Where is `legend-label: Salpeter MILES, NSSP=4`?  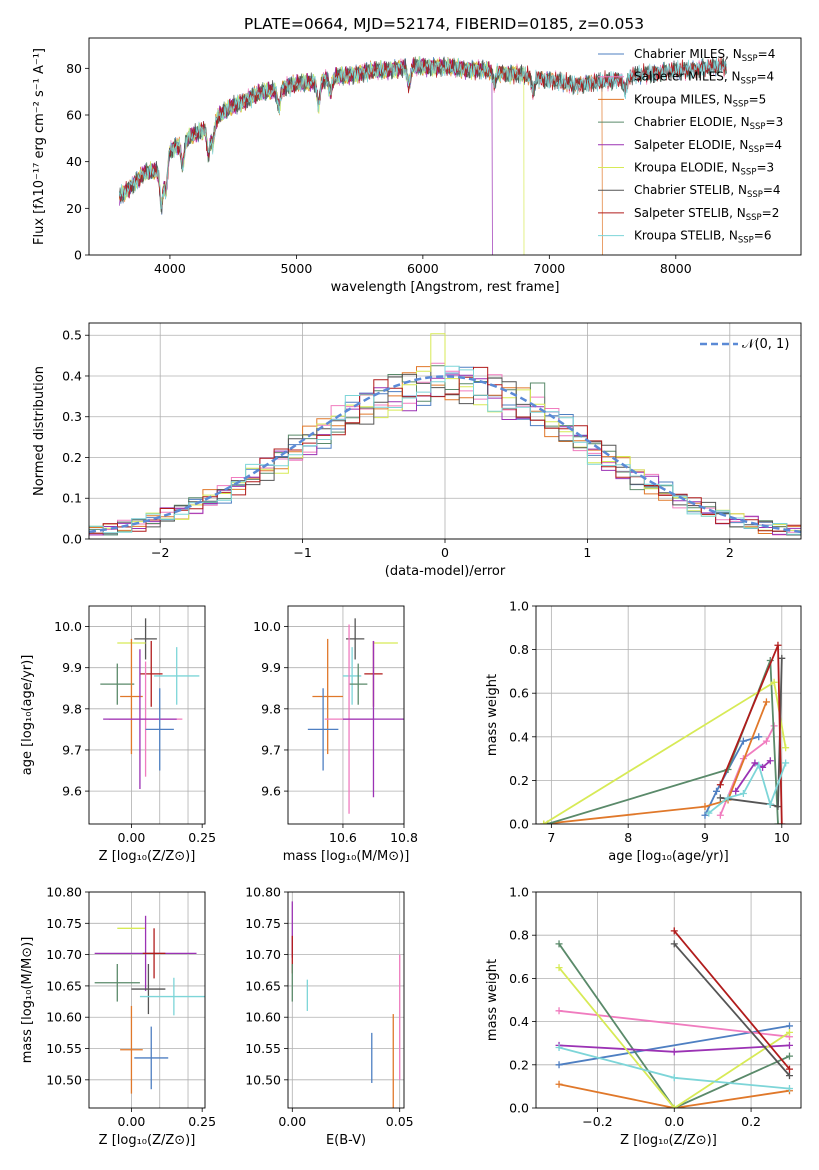
legend-label: Salpeter MILES, NSSP=4 is located at coordinates (704, 78).